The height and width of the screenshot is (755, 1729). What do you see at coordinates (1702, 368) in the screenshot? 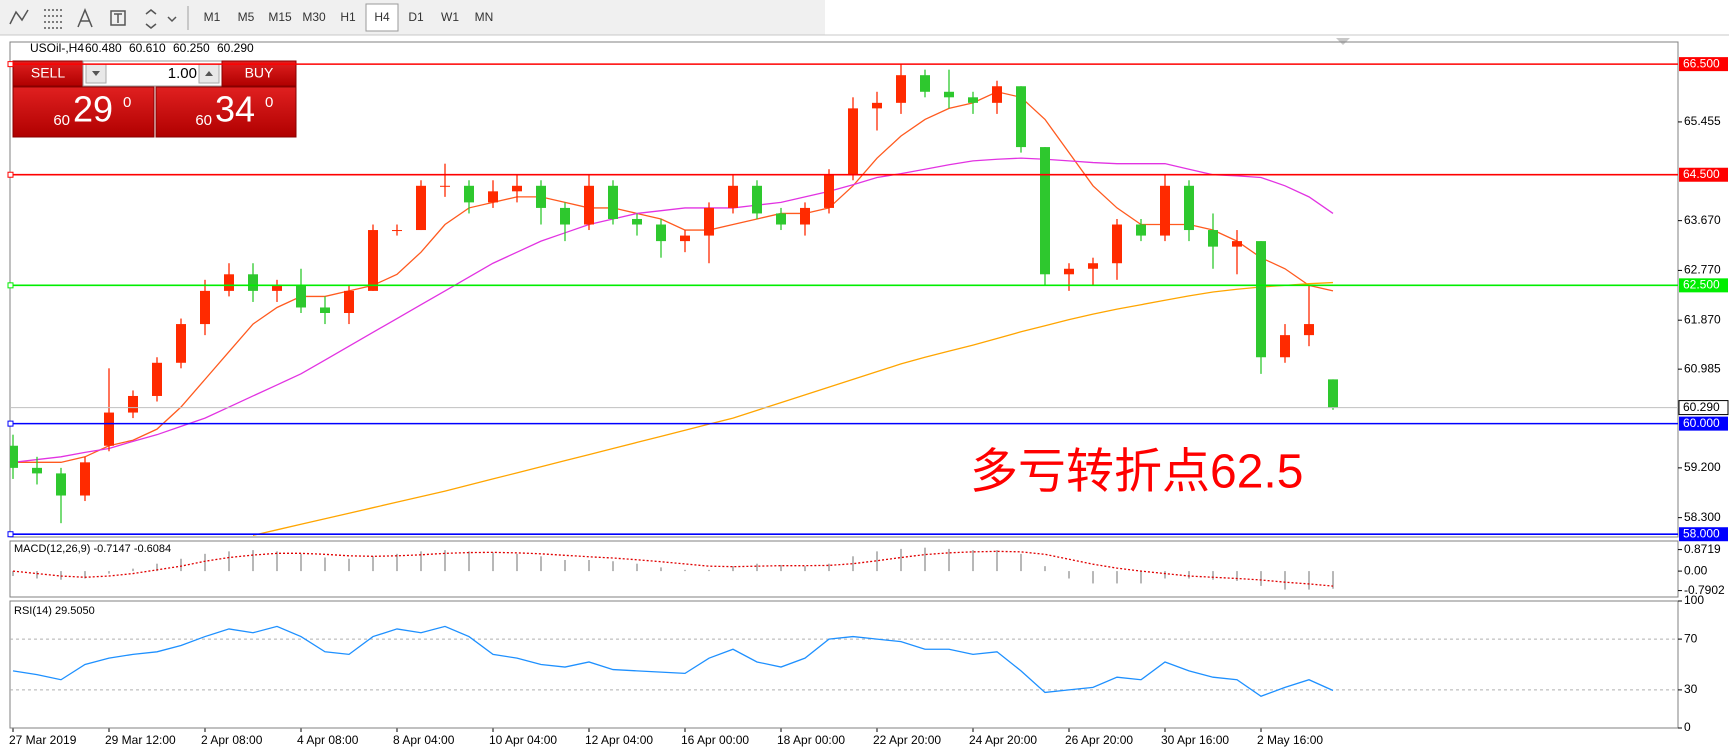
I see `y-tick-label: 60.985` at bounding box center [1702, 368].